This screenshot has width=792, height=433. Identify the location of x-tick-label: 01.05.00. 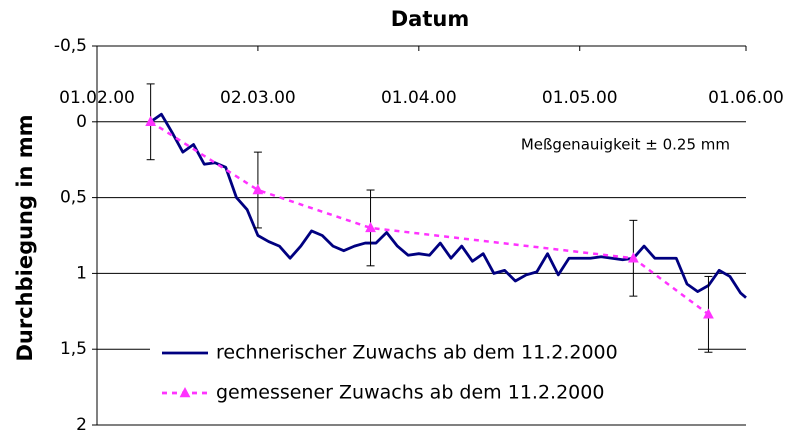
(580, 98).